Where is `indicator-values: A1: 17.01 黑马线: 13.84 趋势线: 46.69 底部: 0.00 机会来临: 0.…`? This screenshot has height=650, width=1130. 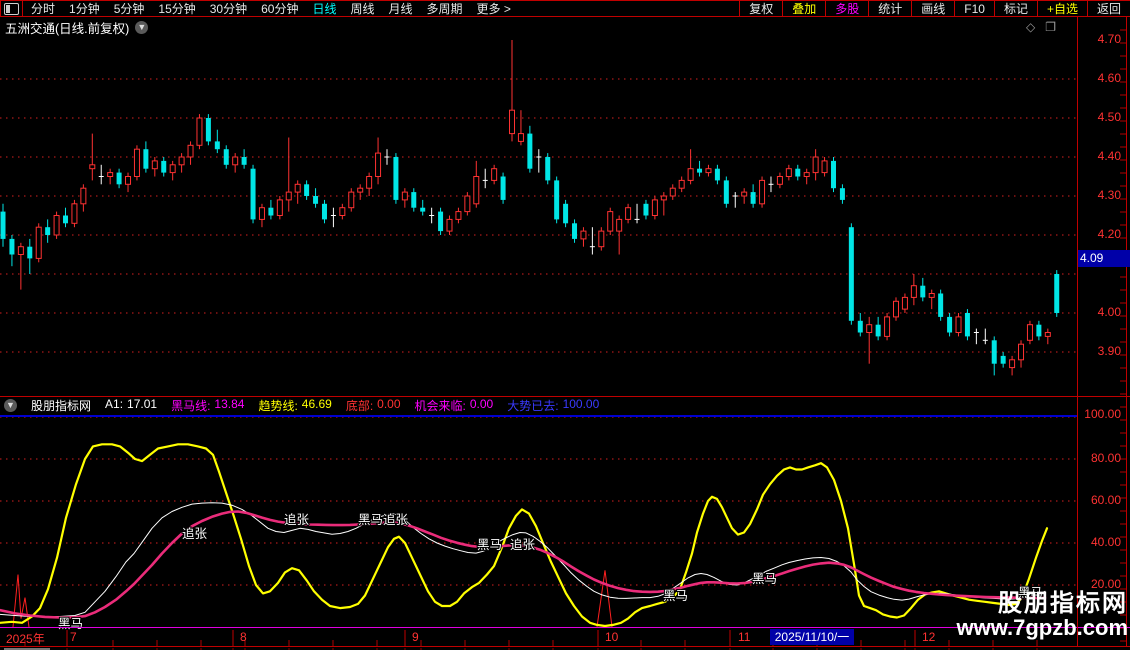
indicator-values: A1: 17.01 黑马线: 13.84 趋势线: 46.69 底部: 0.00 机会来临: 0.… is located at coordinates (352, 405).